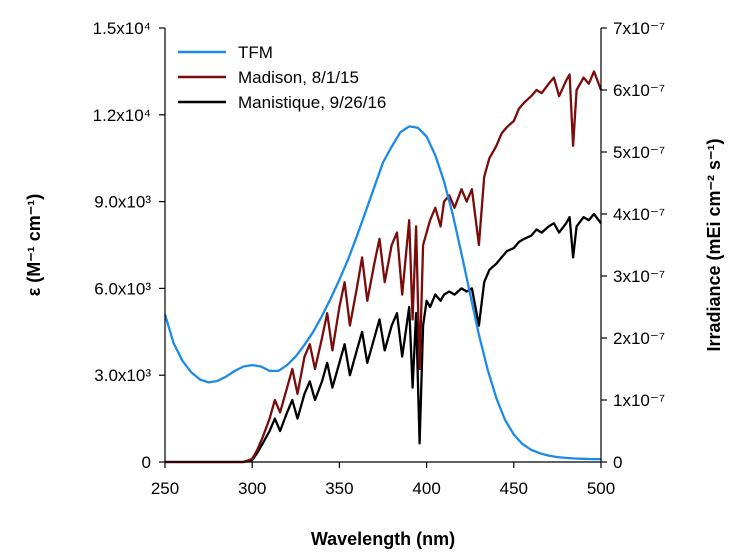  Describe the element at coordinates (426, 488) in the screenshot. I see `x-tick-label: 400` at that location.